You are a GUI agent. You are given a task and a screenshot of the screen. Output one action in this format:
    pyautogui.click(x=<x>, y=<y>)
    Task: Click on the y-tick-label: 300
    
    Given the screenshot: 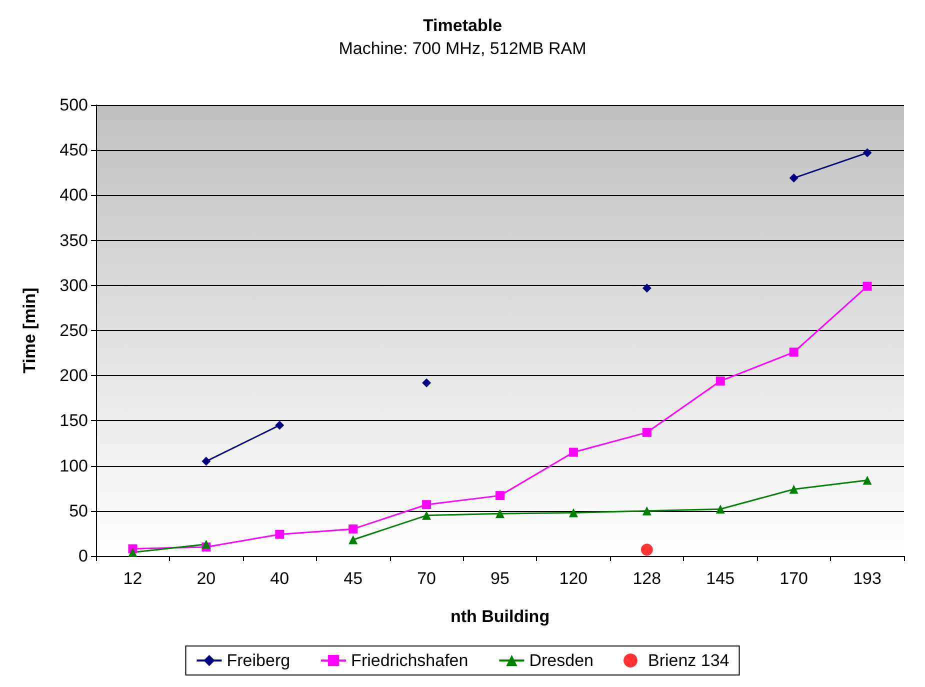 What is the action you would take?
    pyautogui.click(x=74, y=285)
    